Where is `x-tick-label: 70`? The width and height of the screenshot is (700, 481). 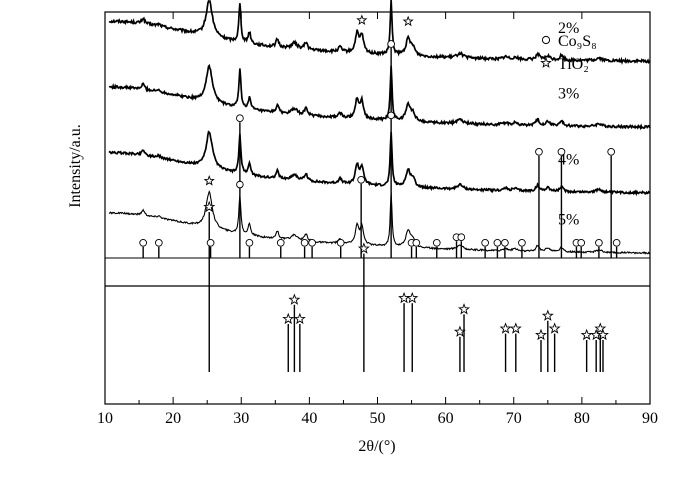 x-tick-label: 70 is located at coordinates (514, 418).